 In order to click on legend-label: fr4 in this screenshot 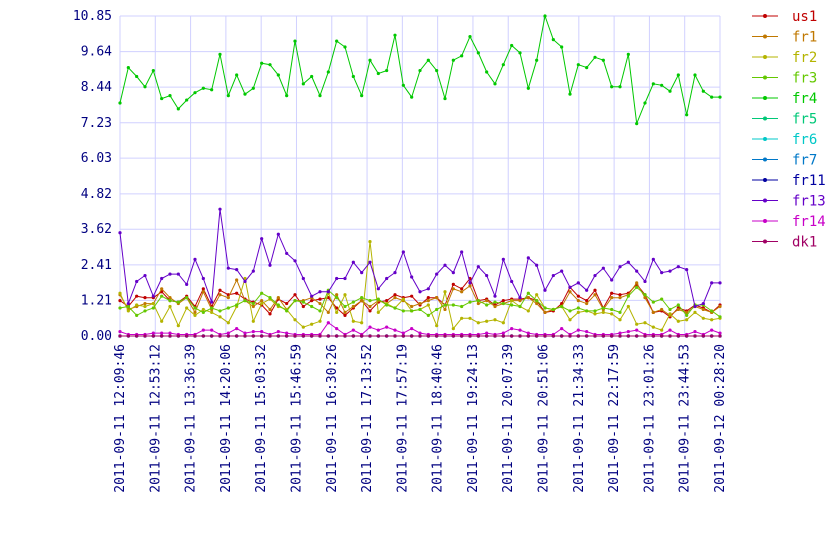, I will do `click(804, 99)`.